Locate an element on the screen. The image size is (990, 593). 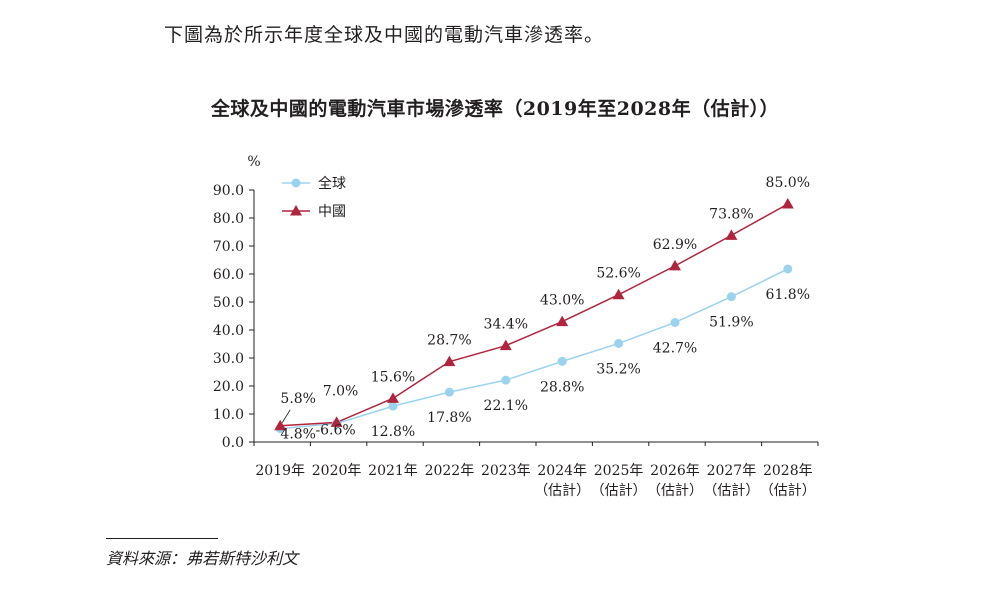
x-tick-label: 2027年 is located at coordinates (732, 471).